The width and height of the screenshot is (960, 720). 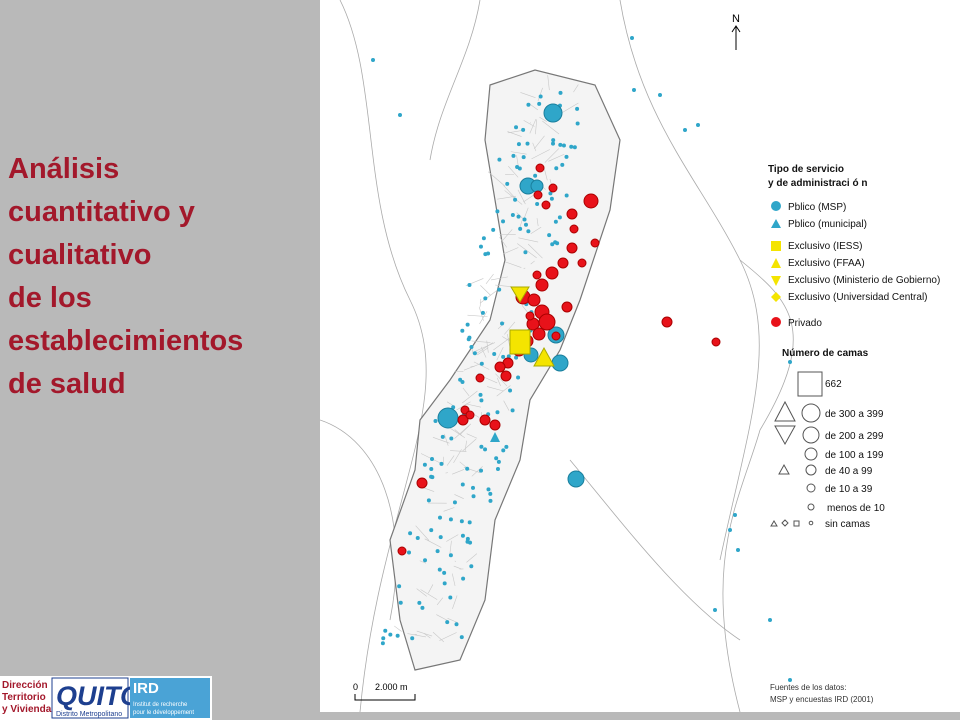 What do you see at coordinates (24, 697) in the screenshot?
I see `logo-text: Territorio` at bounding box center [24, 697].